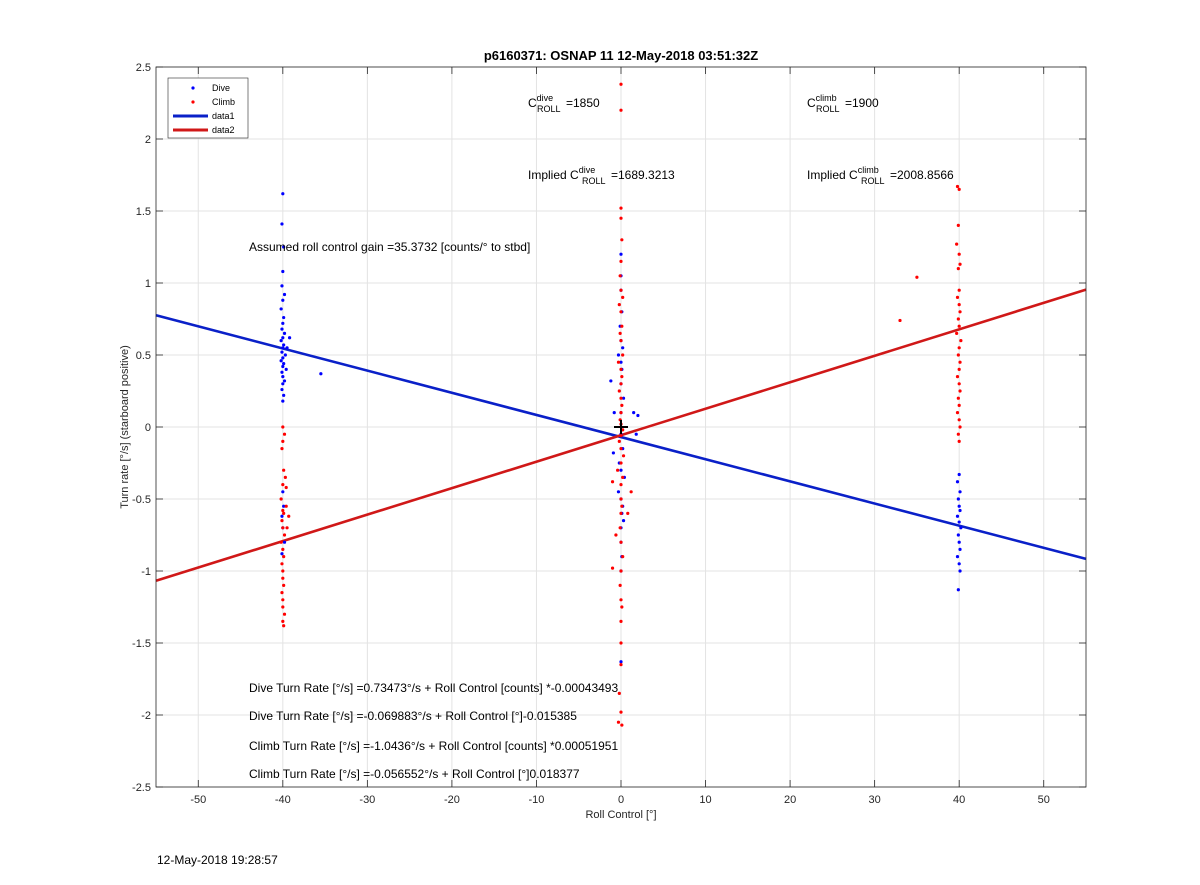 This screenshot has width=1200, height=885. What do you see at coordinates (862, 103) in the screenshot?
I see `c-roll-climb-value: =1900` at bounding box center [862, 103].